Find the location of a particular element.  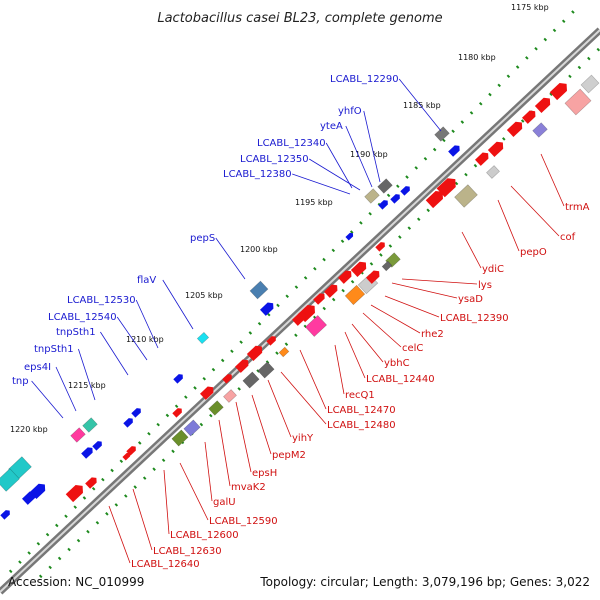

gene-label-forward: LCABL_12340 is located at coordinates (291, 143).